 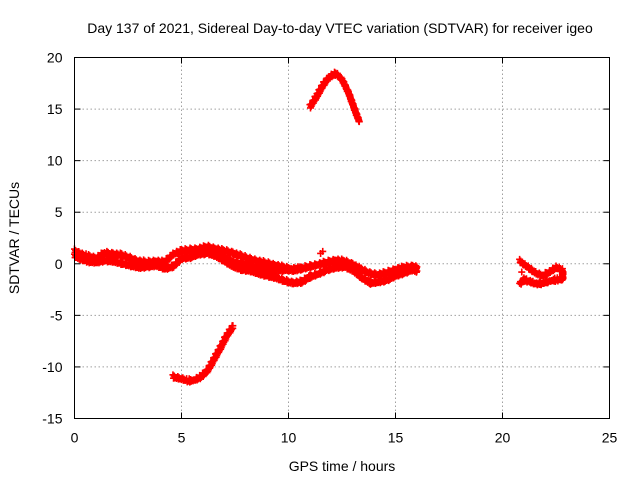 What do you see at coordinates (334, 97) in the screenshot?
I see `series-upper-arc` at bounding box center [334, 97].